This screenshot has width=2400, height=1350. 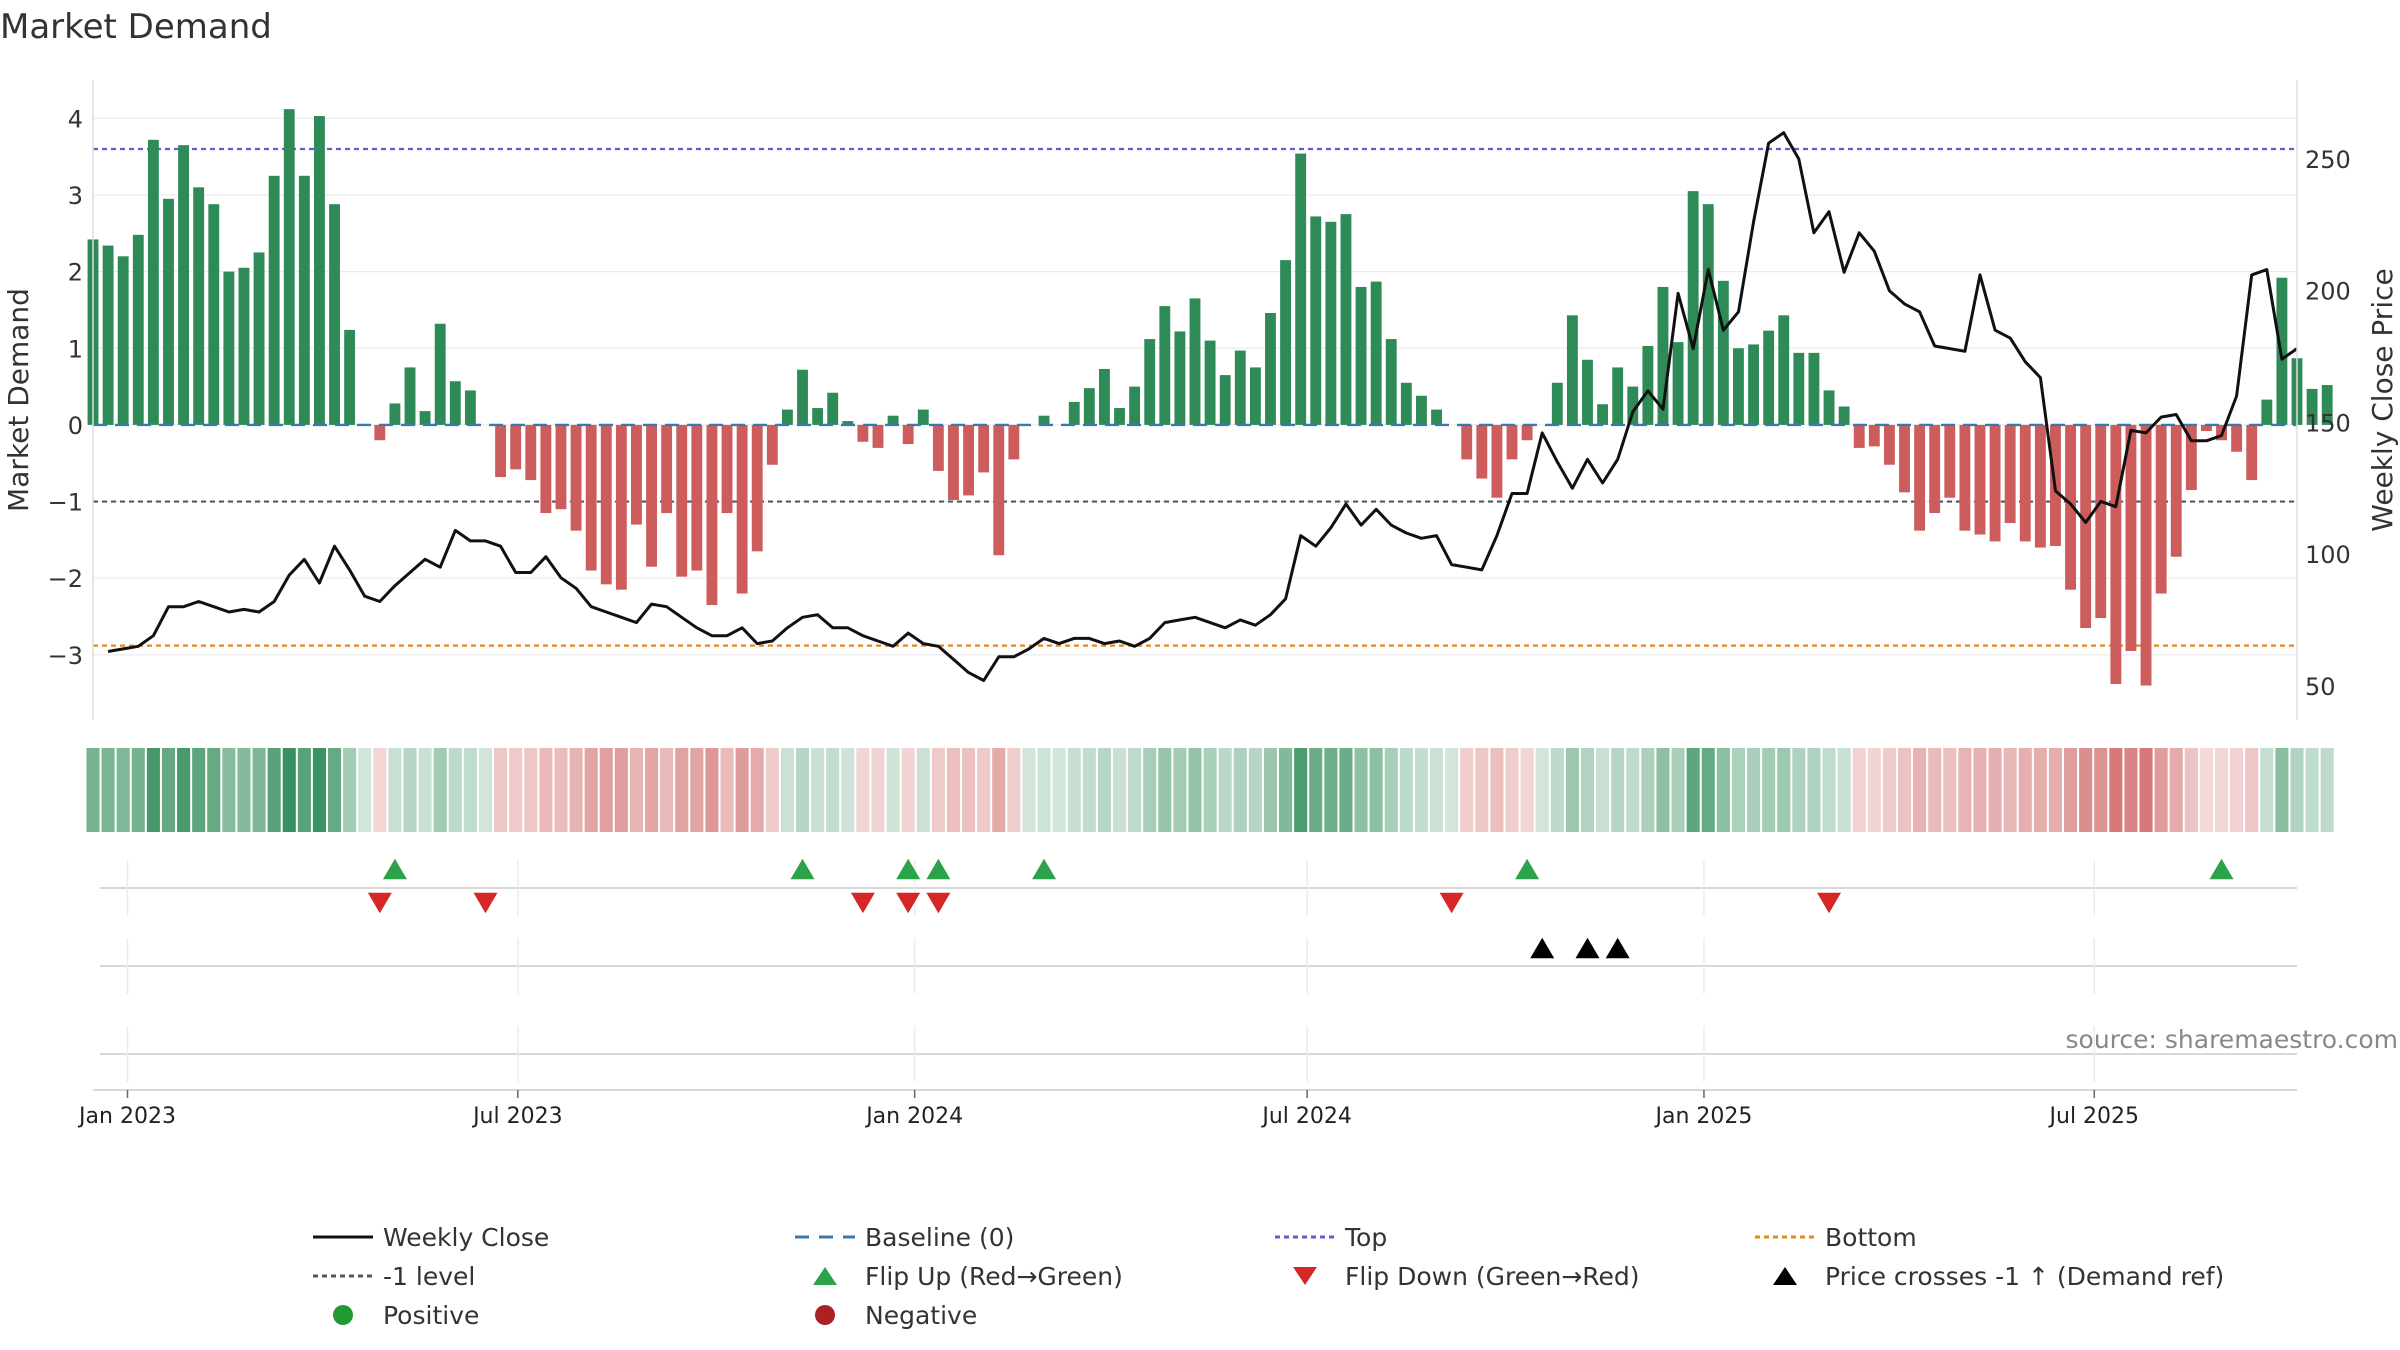 What do you see at coordinates (802, 869) in the screenshot?
I see `flip-up-marker` at bounding box center [802, 869].